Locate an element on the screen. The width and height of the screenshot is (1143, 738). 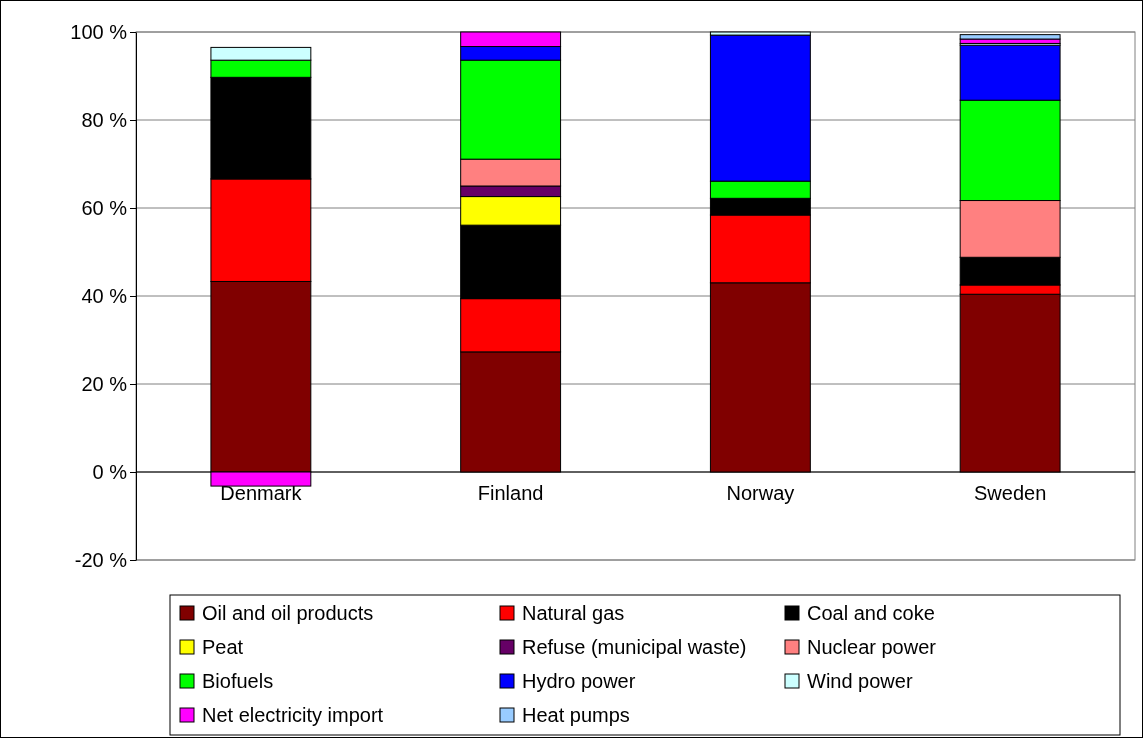
x-tick-label: Finland is located at coordinates (510, 493).